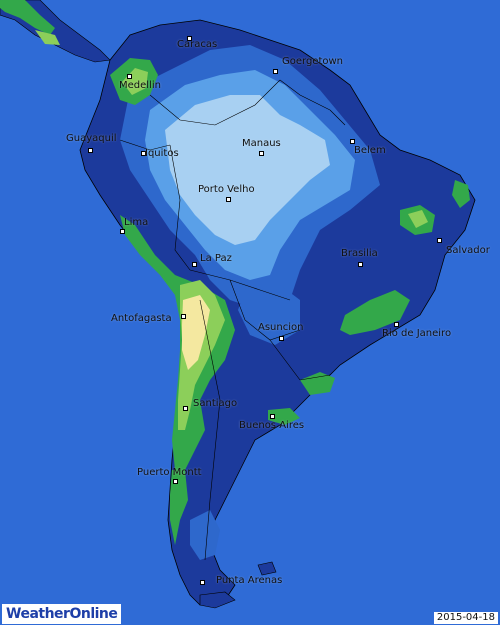  I want to click on city-label-salvador: Salvador, so click(468, 250).